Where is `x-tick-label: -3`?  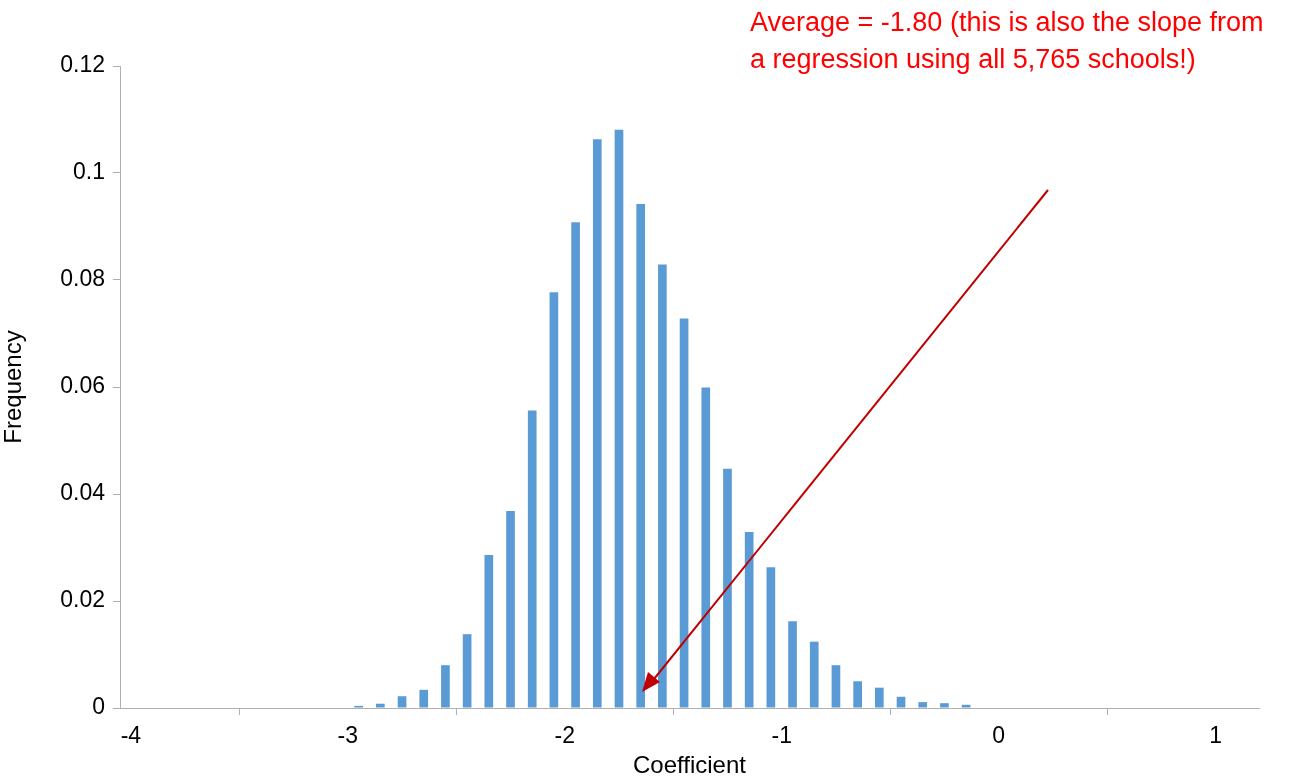
x-tick-label: -3 is located at coordinates (348, 735).